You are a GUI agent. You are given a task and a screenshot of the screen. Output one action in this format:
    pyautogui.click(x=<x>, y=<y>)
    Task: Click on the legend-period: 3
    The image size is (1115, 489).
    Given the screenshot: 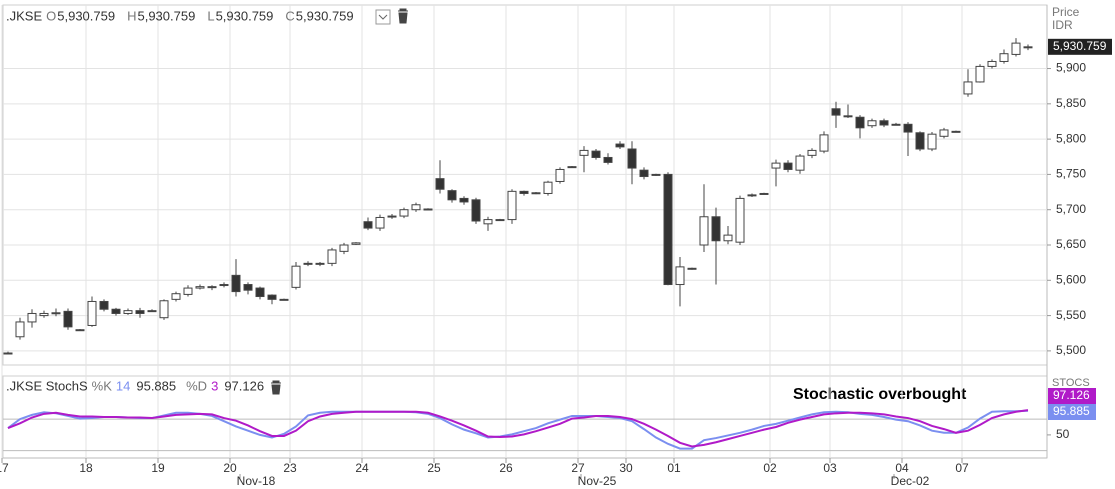 What is the action you would take?
    pyautogui.click(x=214, y=385)
    